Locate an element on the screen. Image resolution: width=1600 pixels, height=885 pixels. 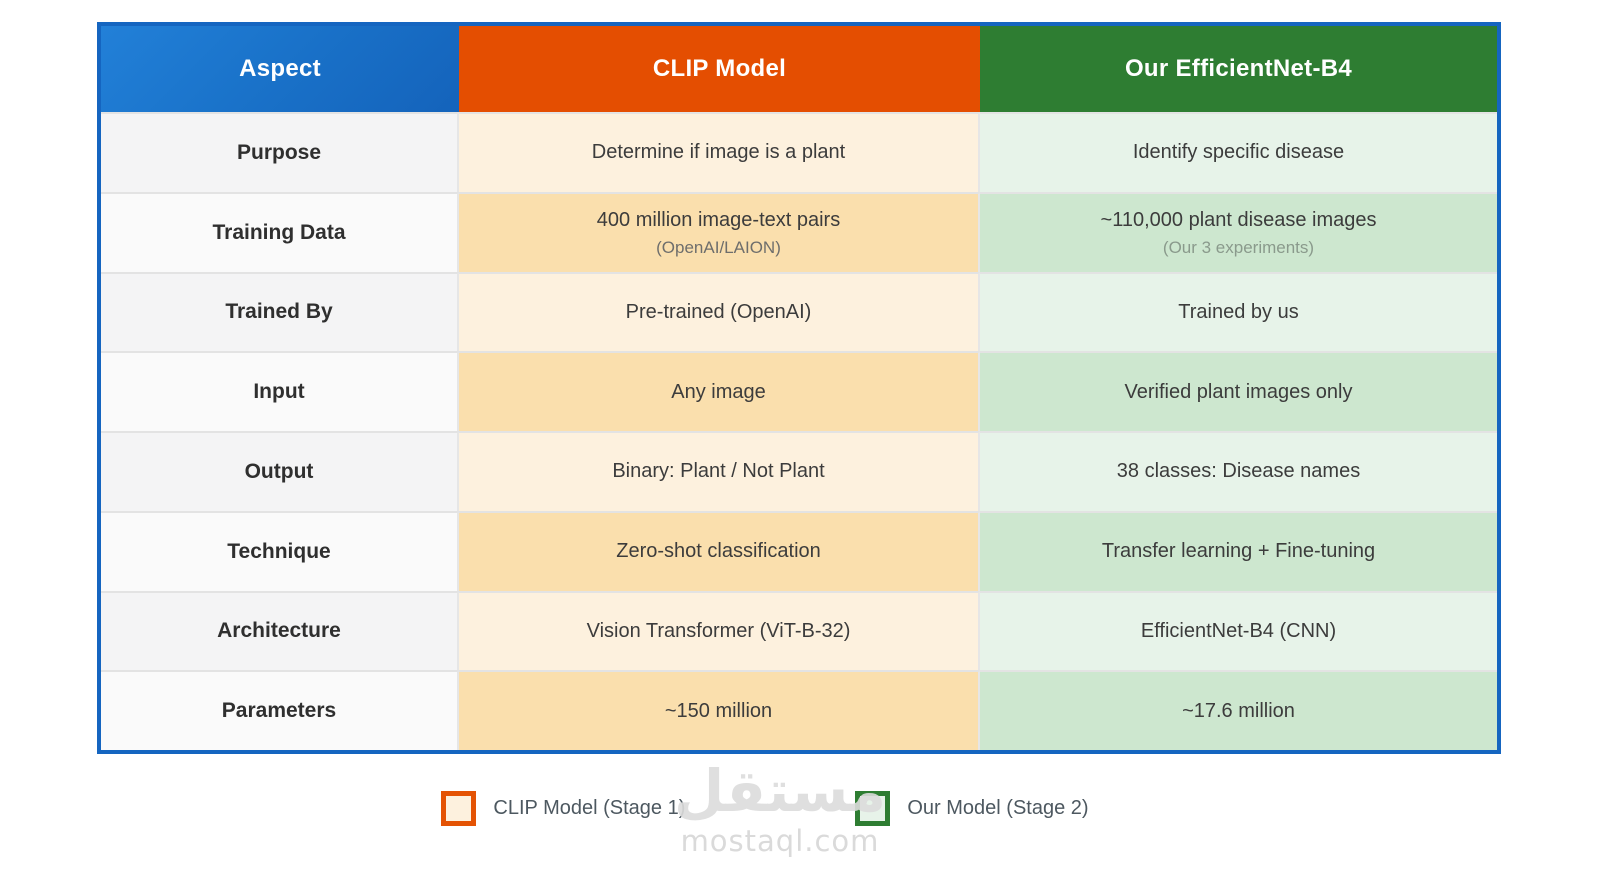
cell-text: Binary: Plant / Not Plant is located at coordinates (718, 471).